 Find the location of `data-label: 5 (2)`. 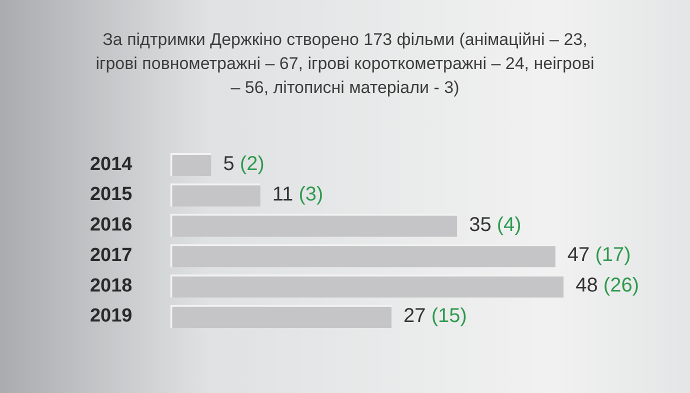

data-label: 5 (2) is located at coordinates (243, 164).